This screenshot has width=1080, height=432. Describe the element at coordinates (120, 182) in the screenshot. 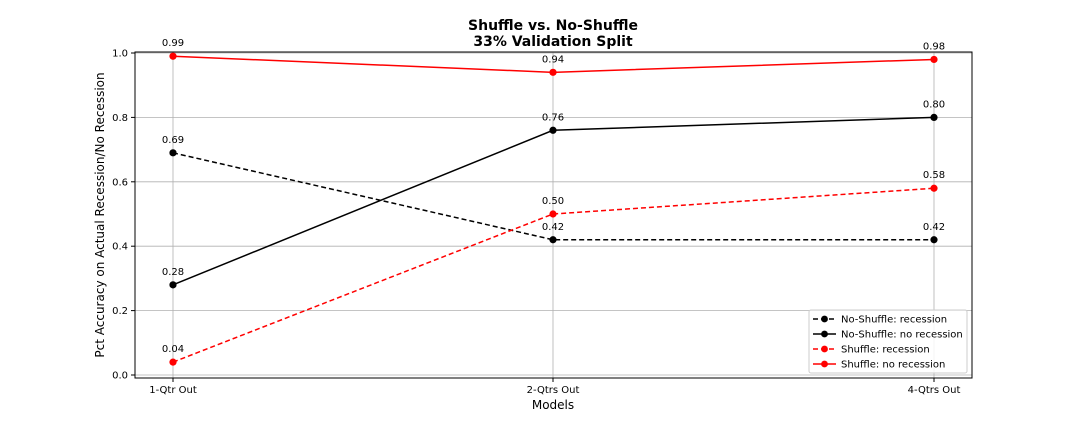

I see `y-tick-label: 0.6` at that location.